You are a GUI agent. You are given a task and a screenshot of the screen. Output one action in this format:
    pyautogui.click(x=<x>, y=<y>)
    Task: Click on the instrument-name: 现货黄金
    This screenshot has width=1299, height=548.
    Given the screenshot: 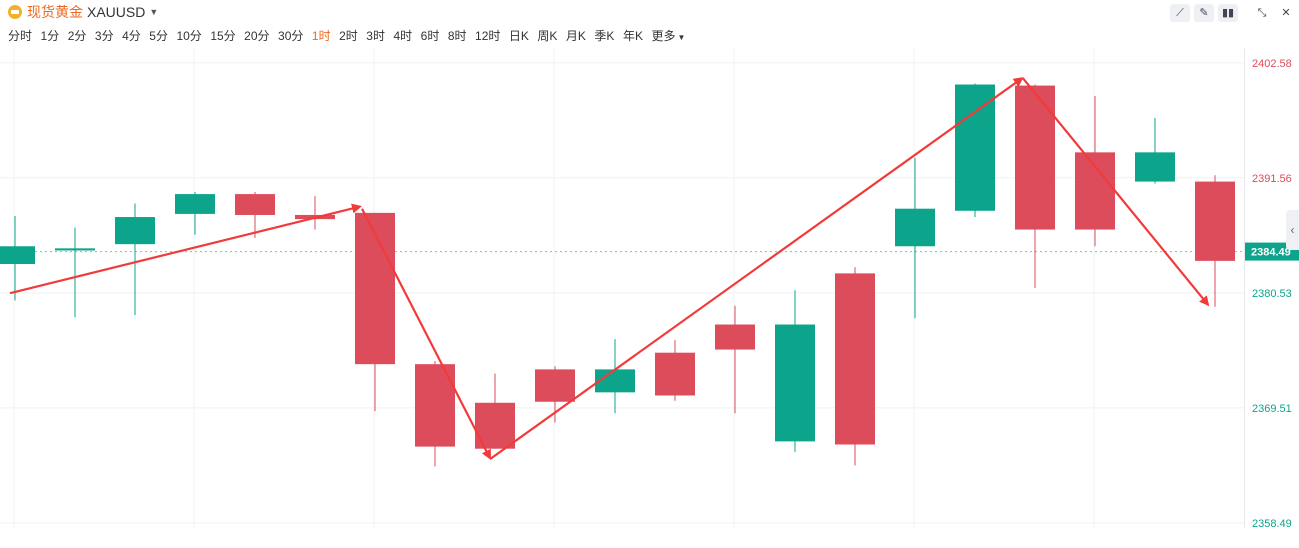 What is the action you would take?
    pyautogui.click(x=55, y=12)
    